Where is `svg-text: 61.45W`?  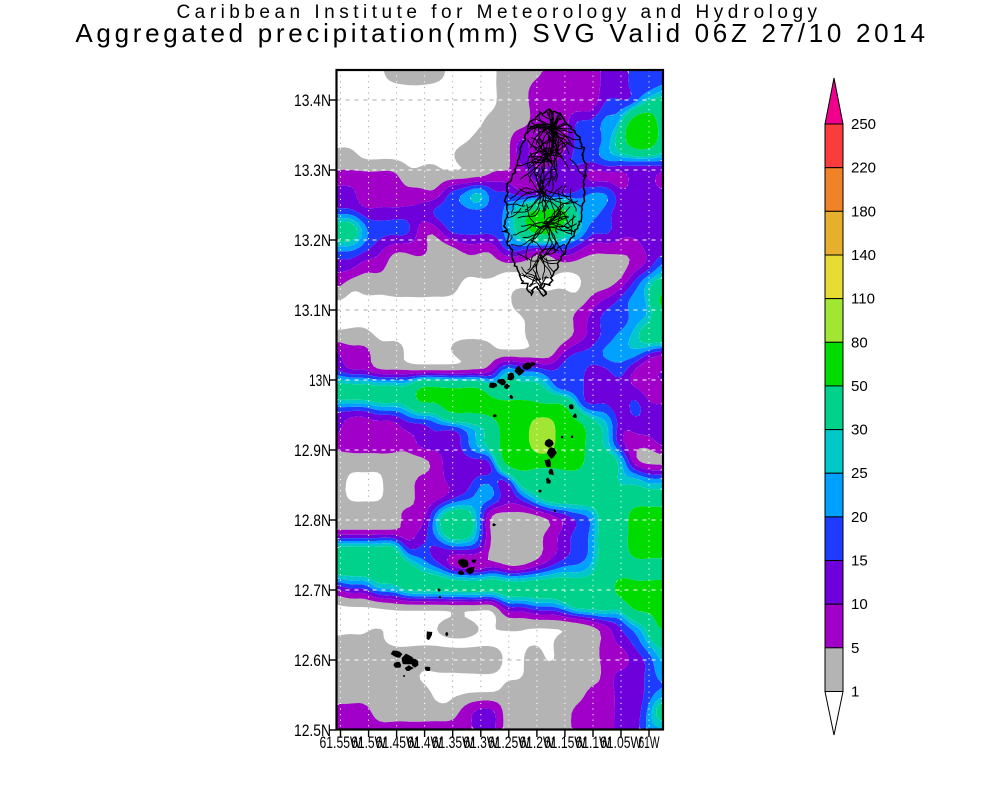 svg-text: 61.45W is located at coordinates (397, 742).